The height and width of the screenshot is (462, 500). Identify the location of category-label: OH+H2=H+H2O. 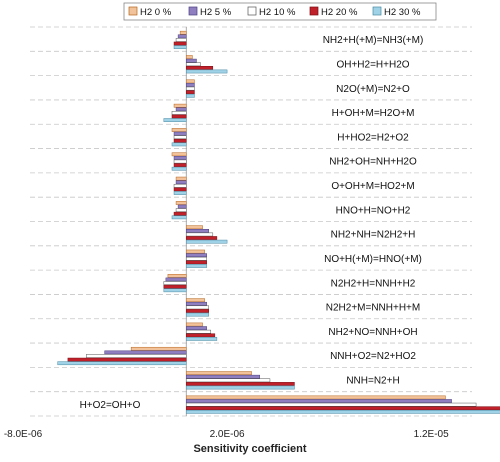
(372, 64).